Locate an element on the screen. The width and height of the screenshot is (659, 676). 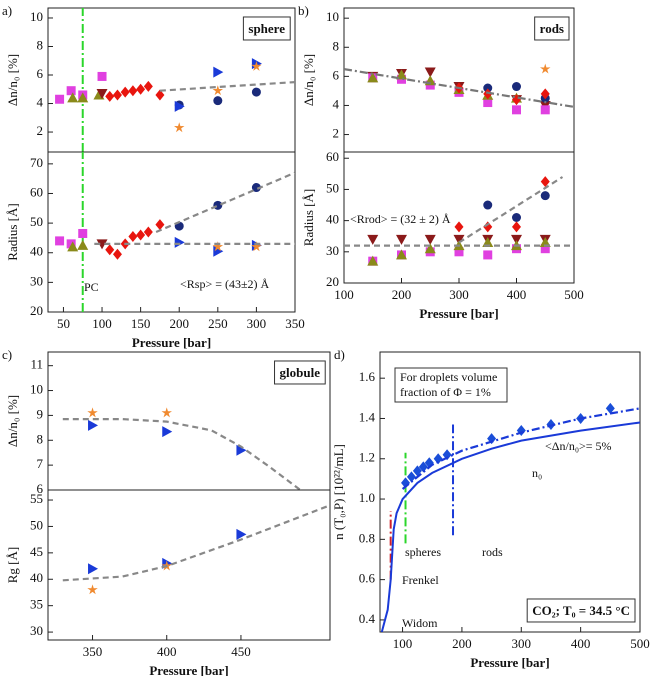
x-tick-label: 50 is located at coordinates (63, 323).